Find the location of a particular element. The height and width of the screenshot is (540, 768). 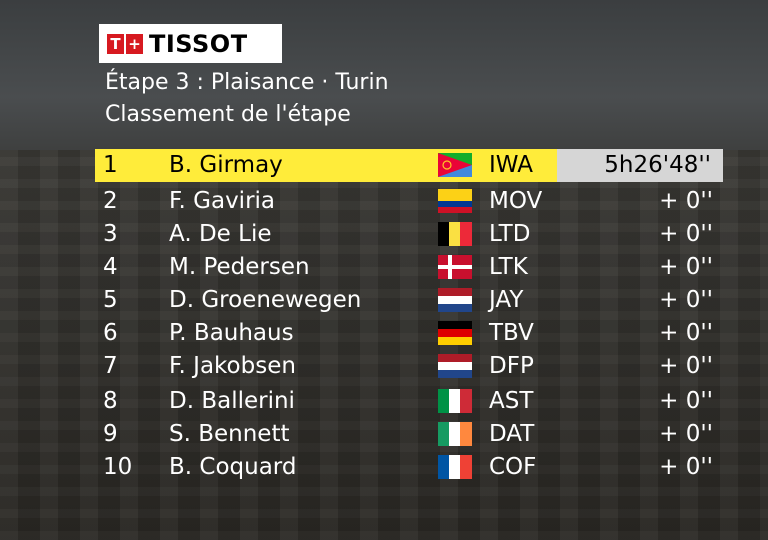

team-code: MOV is located at coordinates (516, 201).